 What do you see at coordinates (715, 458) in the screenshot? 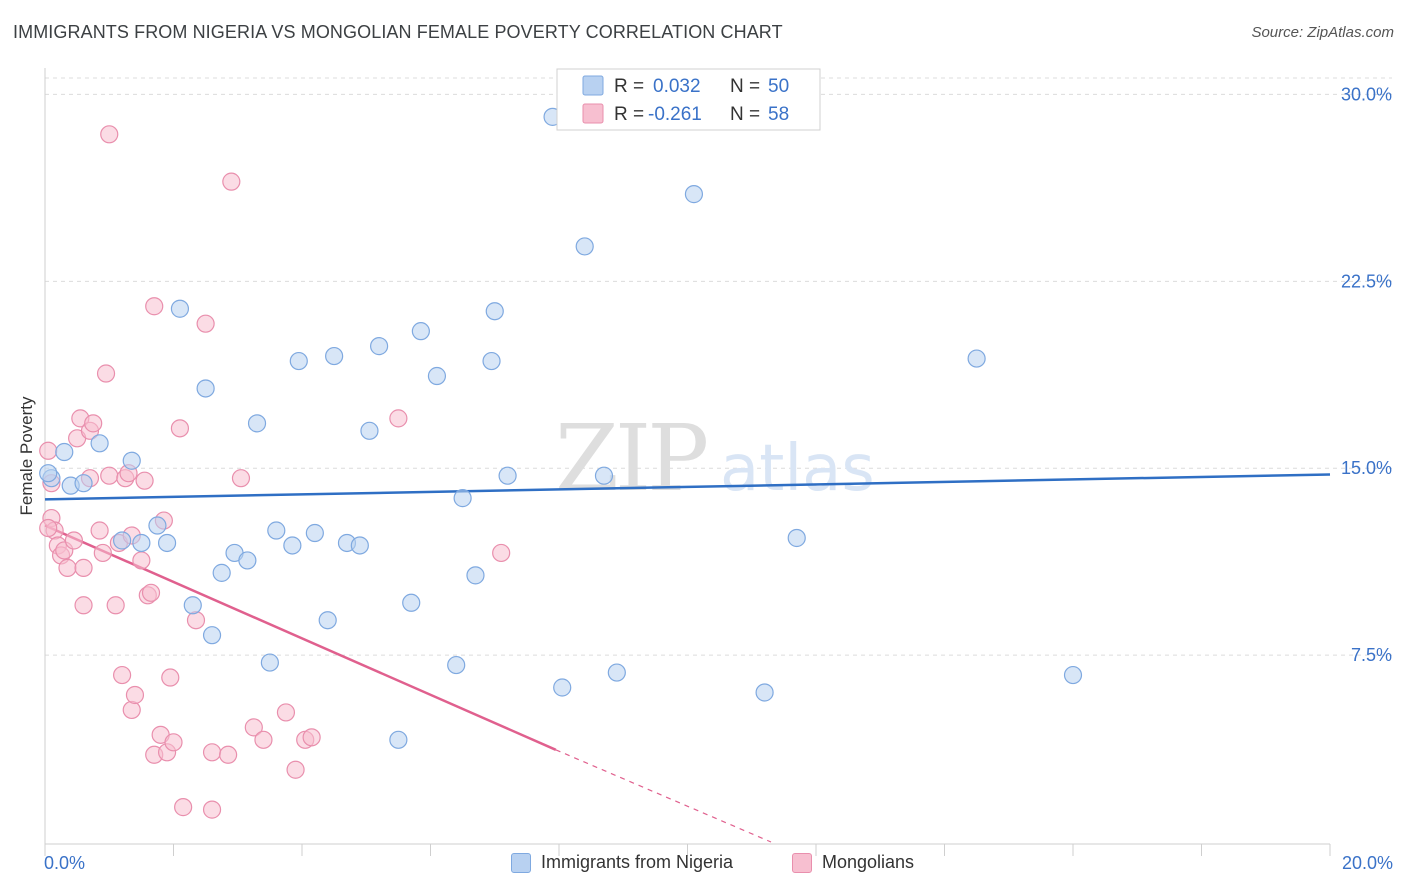
I see `watermark: ZIP atlas` at bounding box center [715, 458].